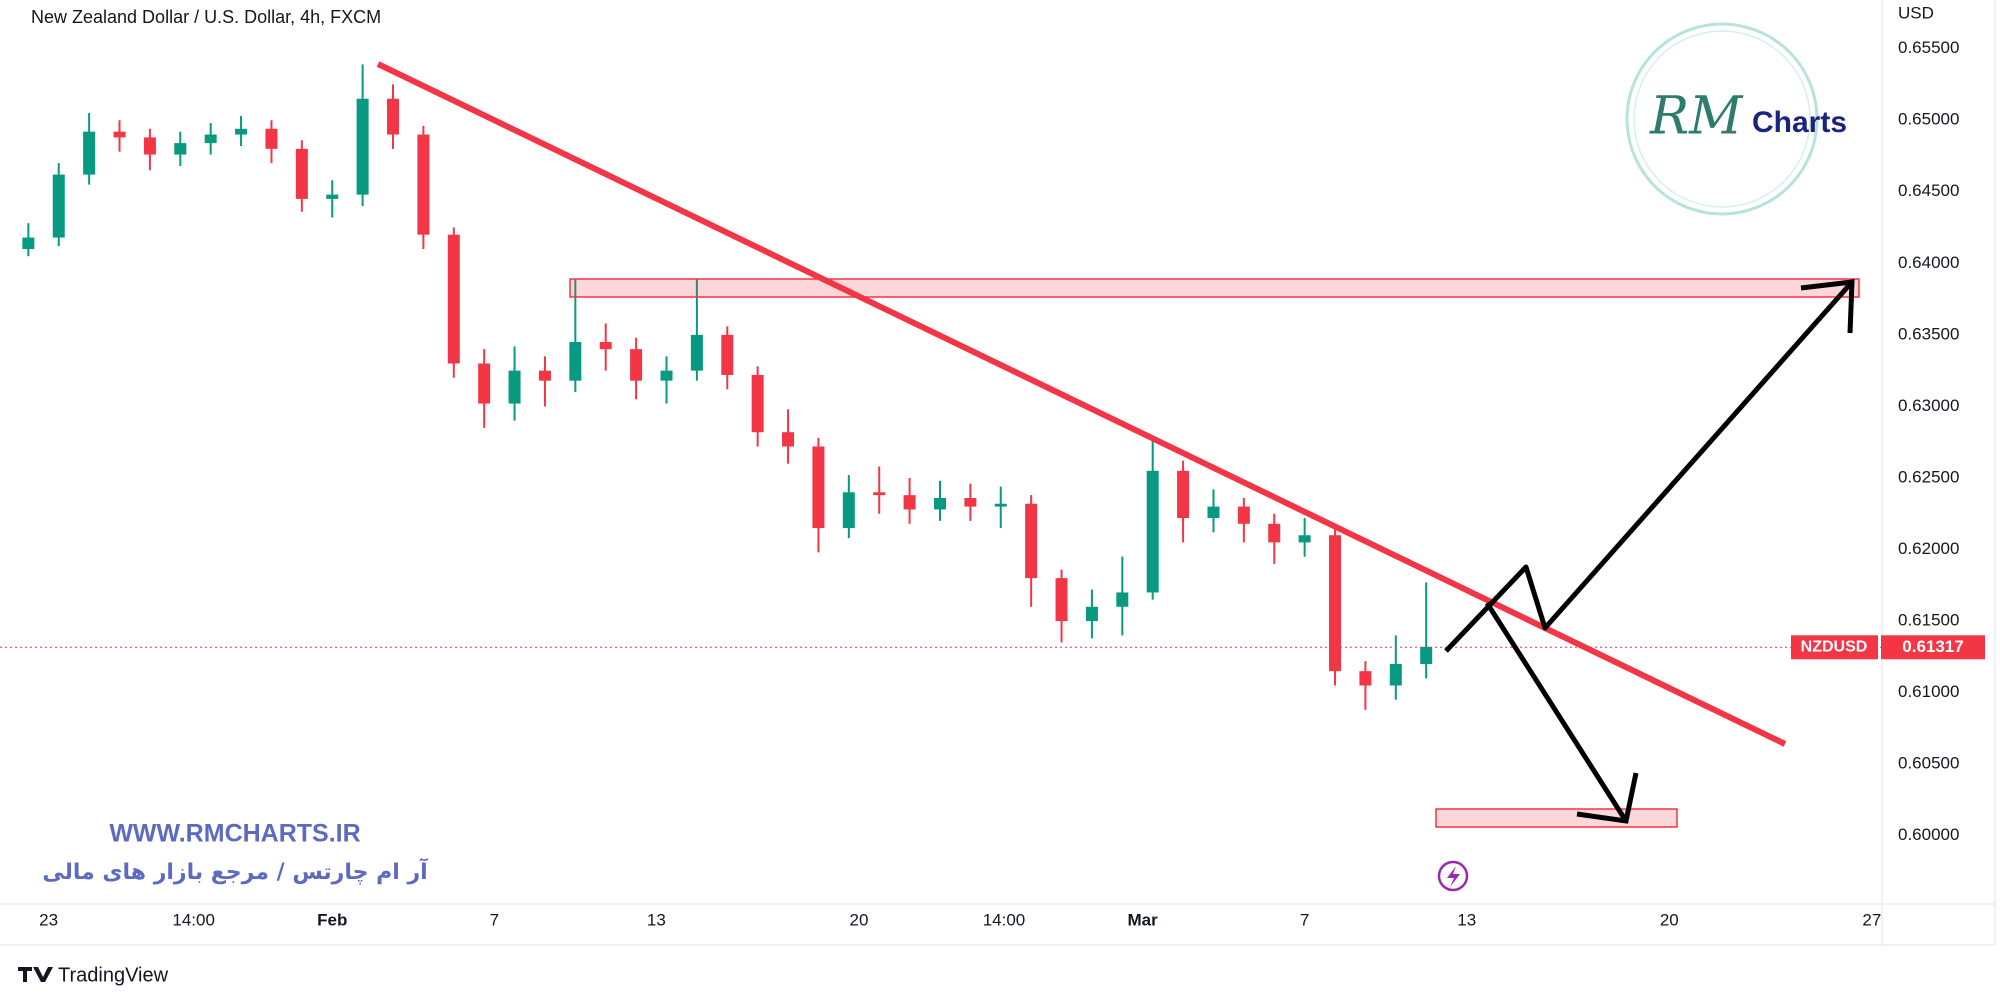 This screenshot has width=2000, height=1000. What do you see at coordinates (1928, 262) in the screenshot?
I see `y-tick-label: 0.64000` at bounding box center [1928, 262].